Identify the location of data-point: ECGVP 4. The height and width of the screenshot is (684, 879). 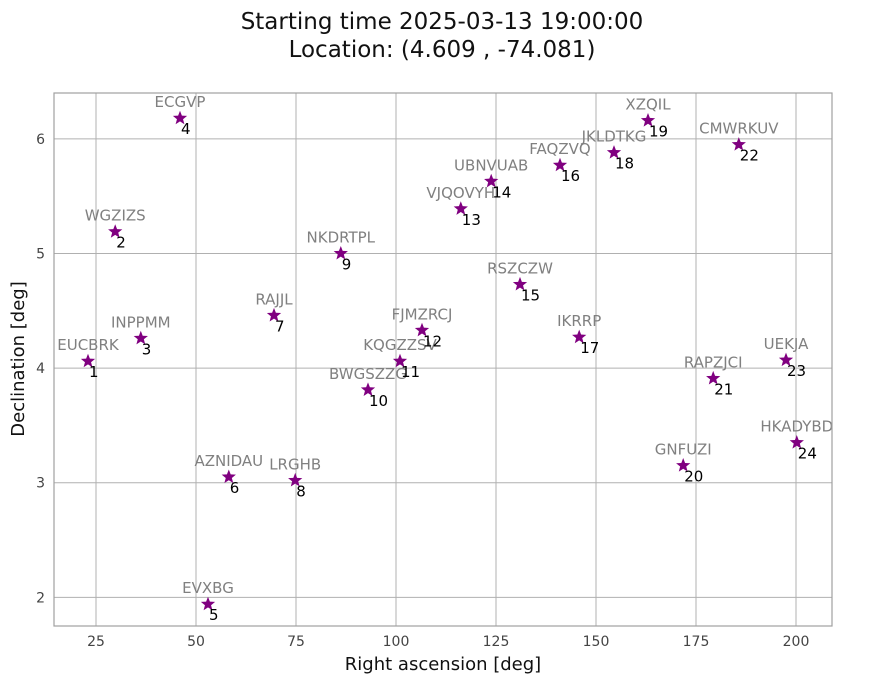
(180, 115).